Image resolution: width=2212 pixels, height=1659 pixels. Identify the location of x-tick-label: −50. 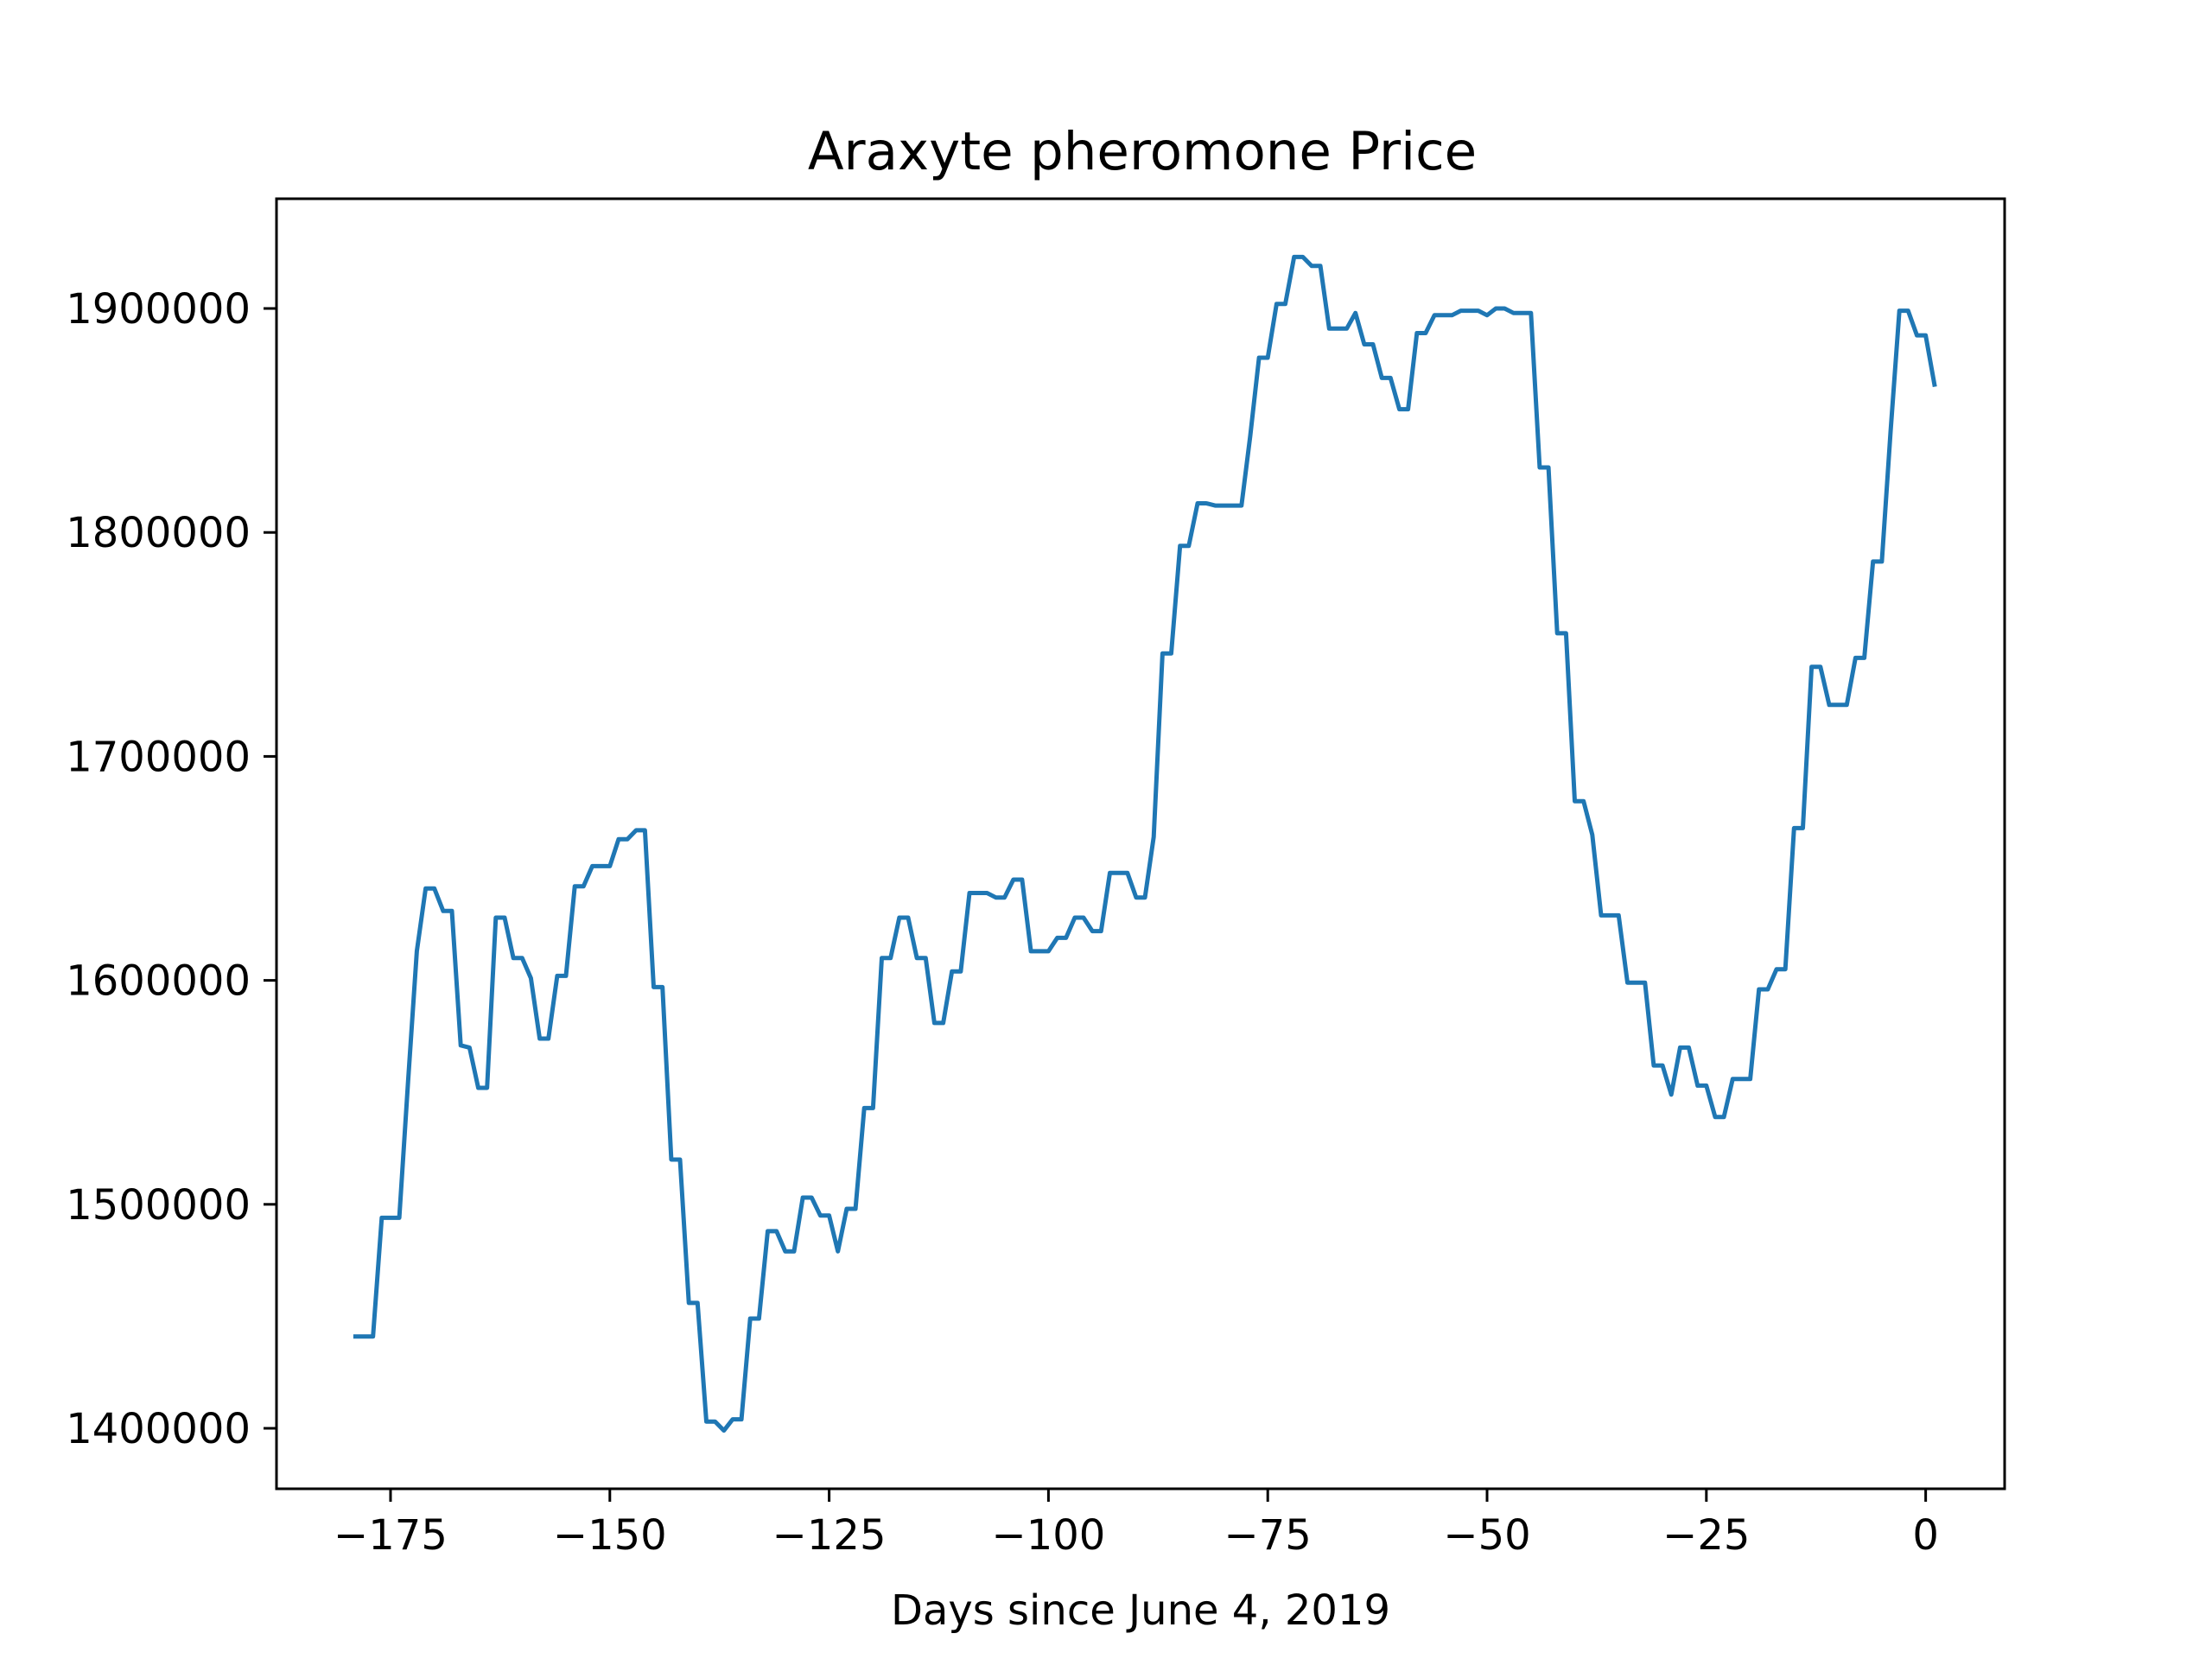
(1486, 1535).